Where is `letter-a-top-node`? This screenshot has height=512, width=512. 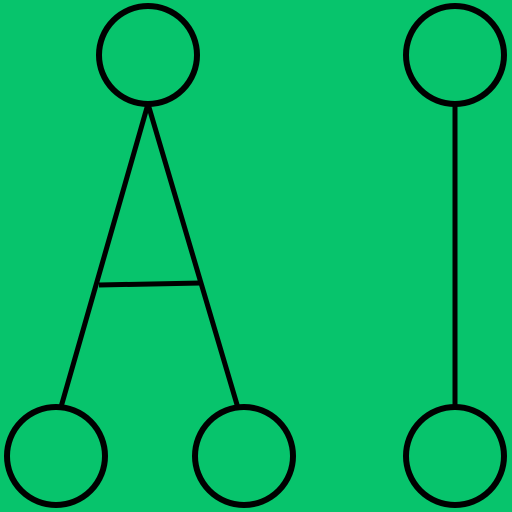
letter-a-top-node is located at coordinates (148, 55).